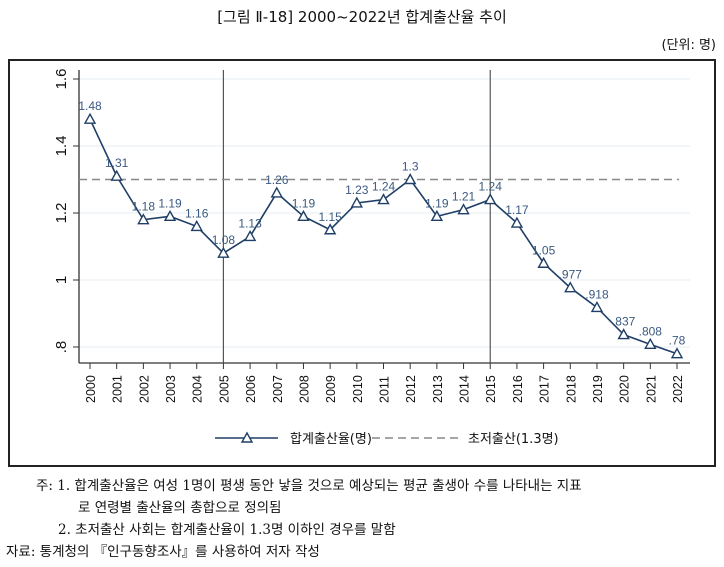 Image resolution: width=724 pixels, height=567 pixels. I want to click on data-label: 1.31, so click(117, 163).